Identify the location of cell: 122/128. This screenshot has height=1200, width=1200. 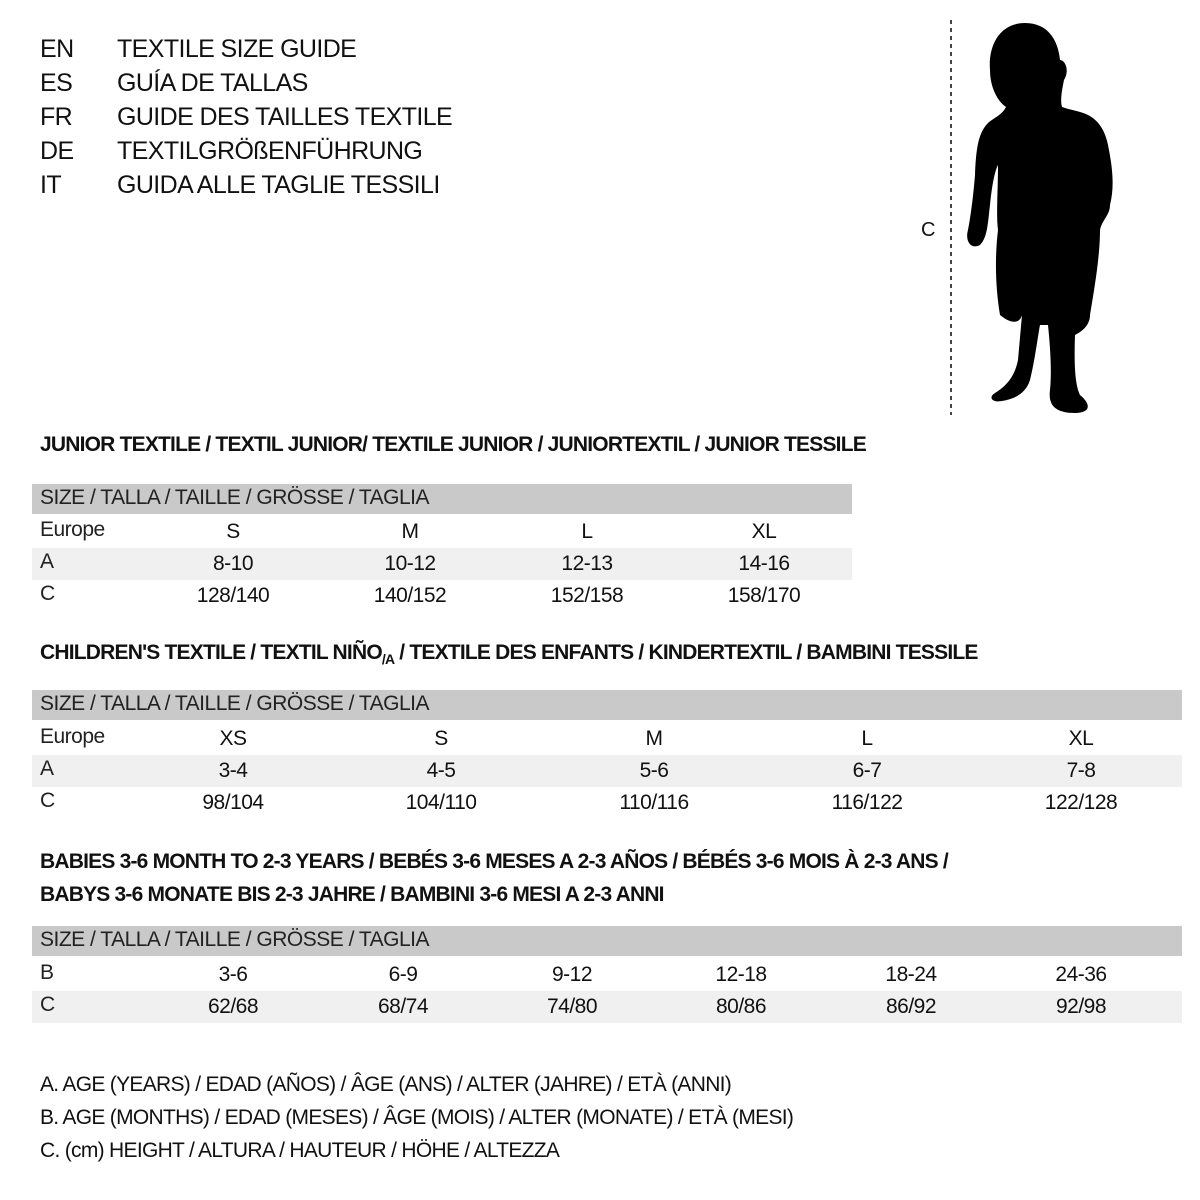
(1081, 802).